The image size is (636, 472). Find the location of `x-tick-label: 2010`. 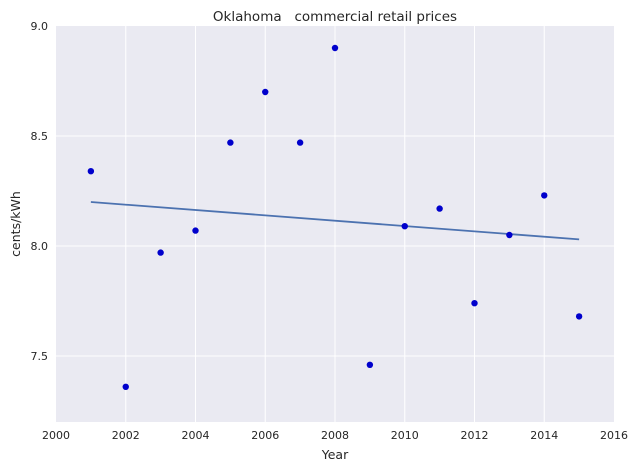

x-tick-label: 2010 is located at coordinates (405, 435).